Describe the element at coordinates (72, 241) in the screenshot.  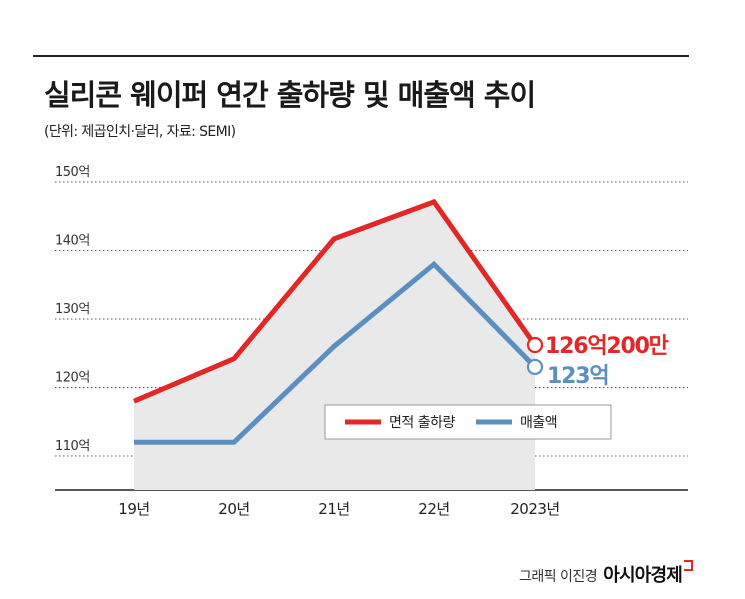
I see `y-tick-label: 140억` at that location.